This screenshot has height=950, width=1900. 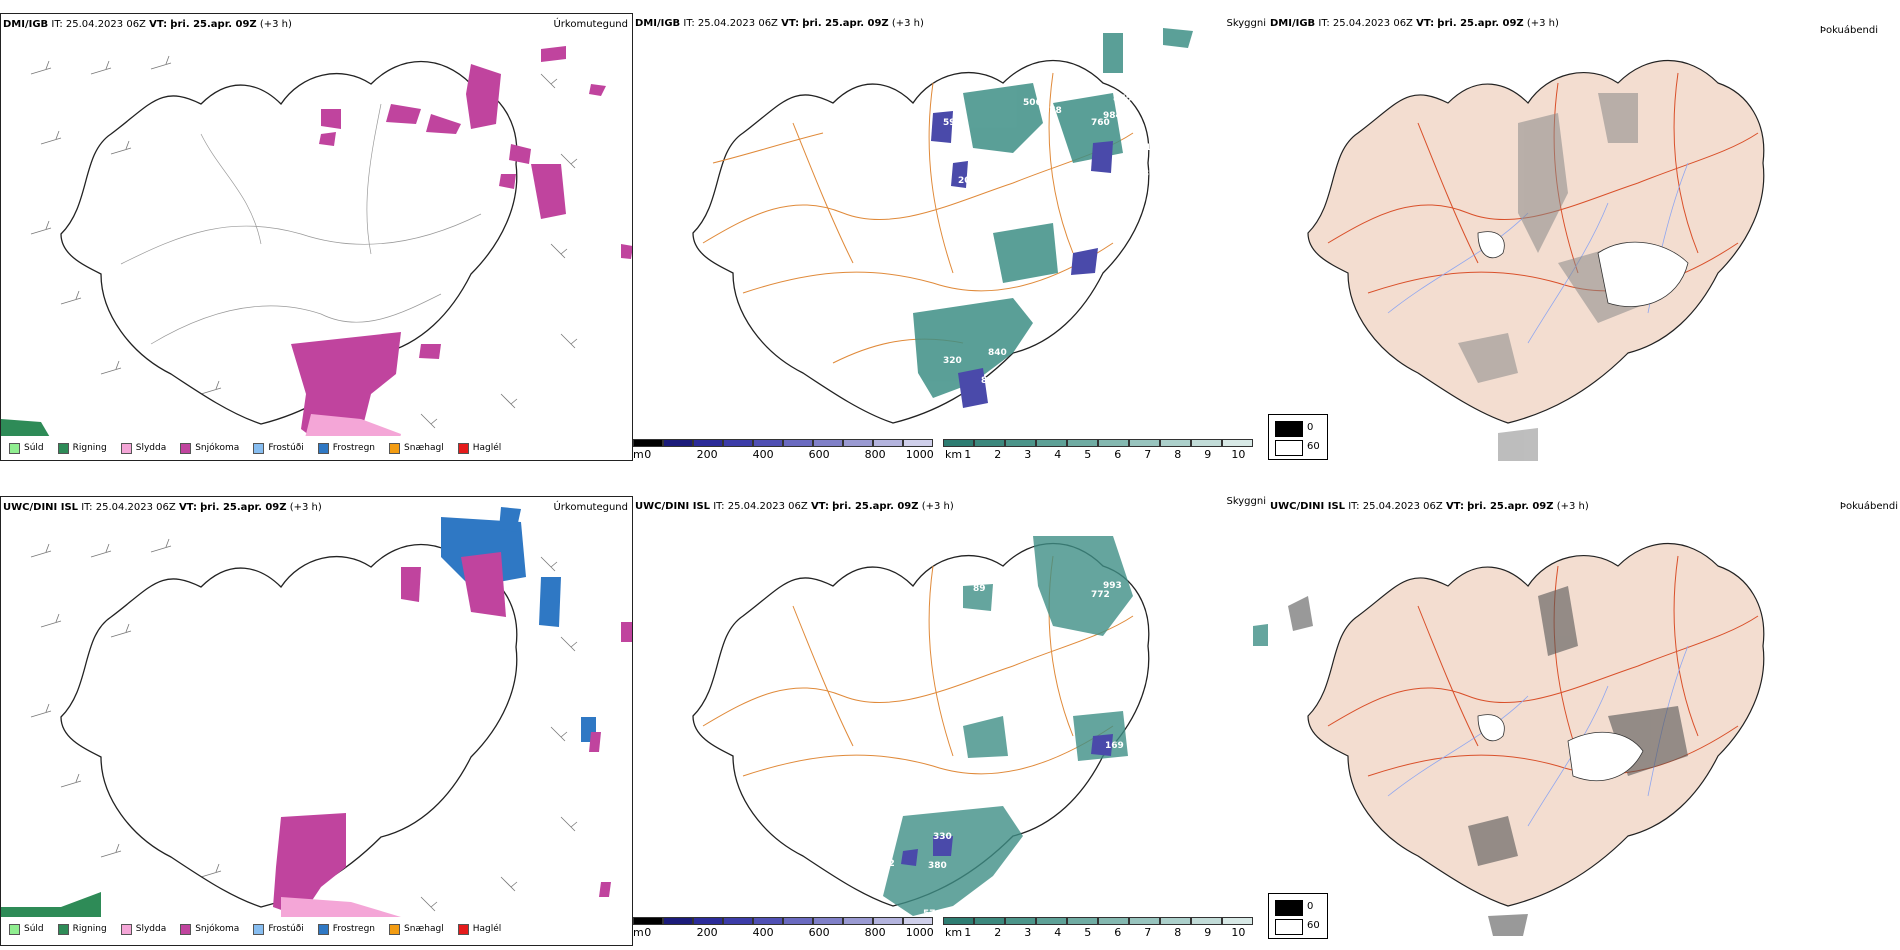 I want to click on fog-legend-1: 0 60, so click(x=1298, y=437).